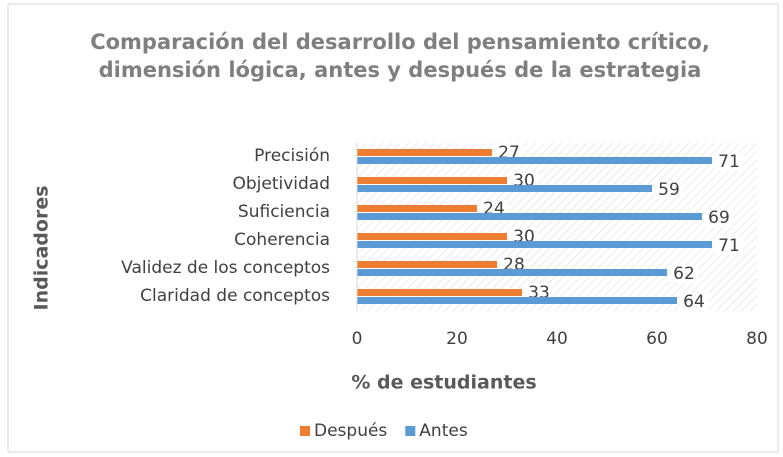 Image resolution: width=783 pixels, height=457 pixels. I want to click on data-label: 64, so click(694, 302).